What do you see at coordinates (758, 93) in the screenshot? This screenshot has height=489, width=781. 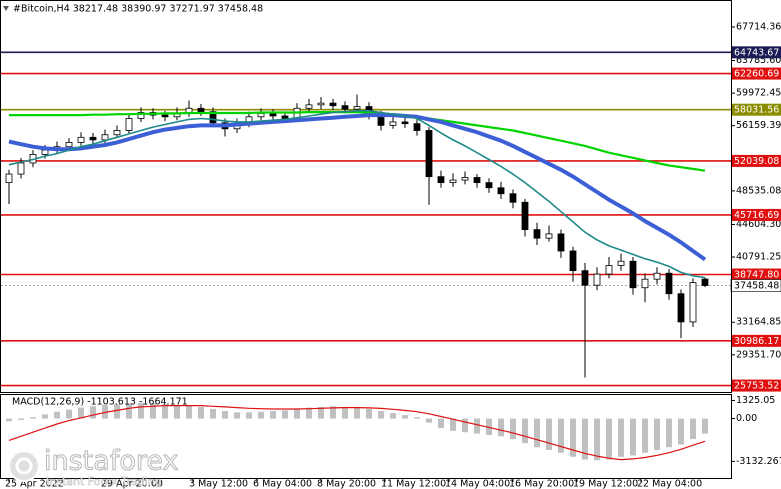 I see `y-tick-label: 59972.45` at bounding box center [758, 93].